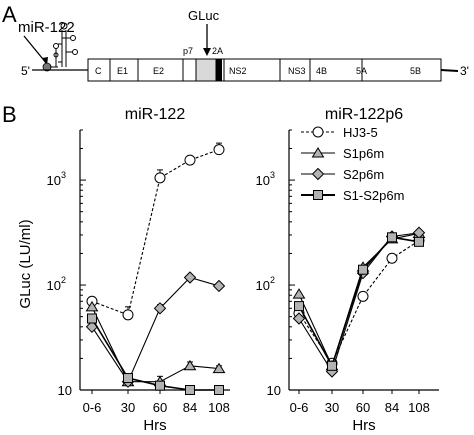 This screenshot has width=474, height=435. I want to click on gluc-label: GLuc, so click(204, 15).